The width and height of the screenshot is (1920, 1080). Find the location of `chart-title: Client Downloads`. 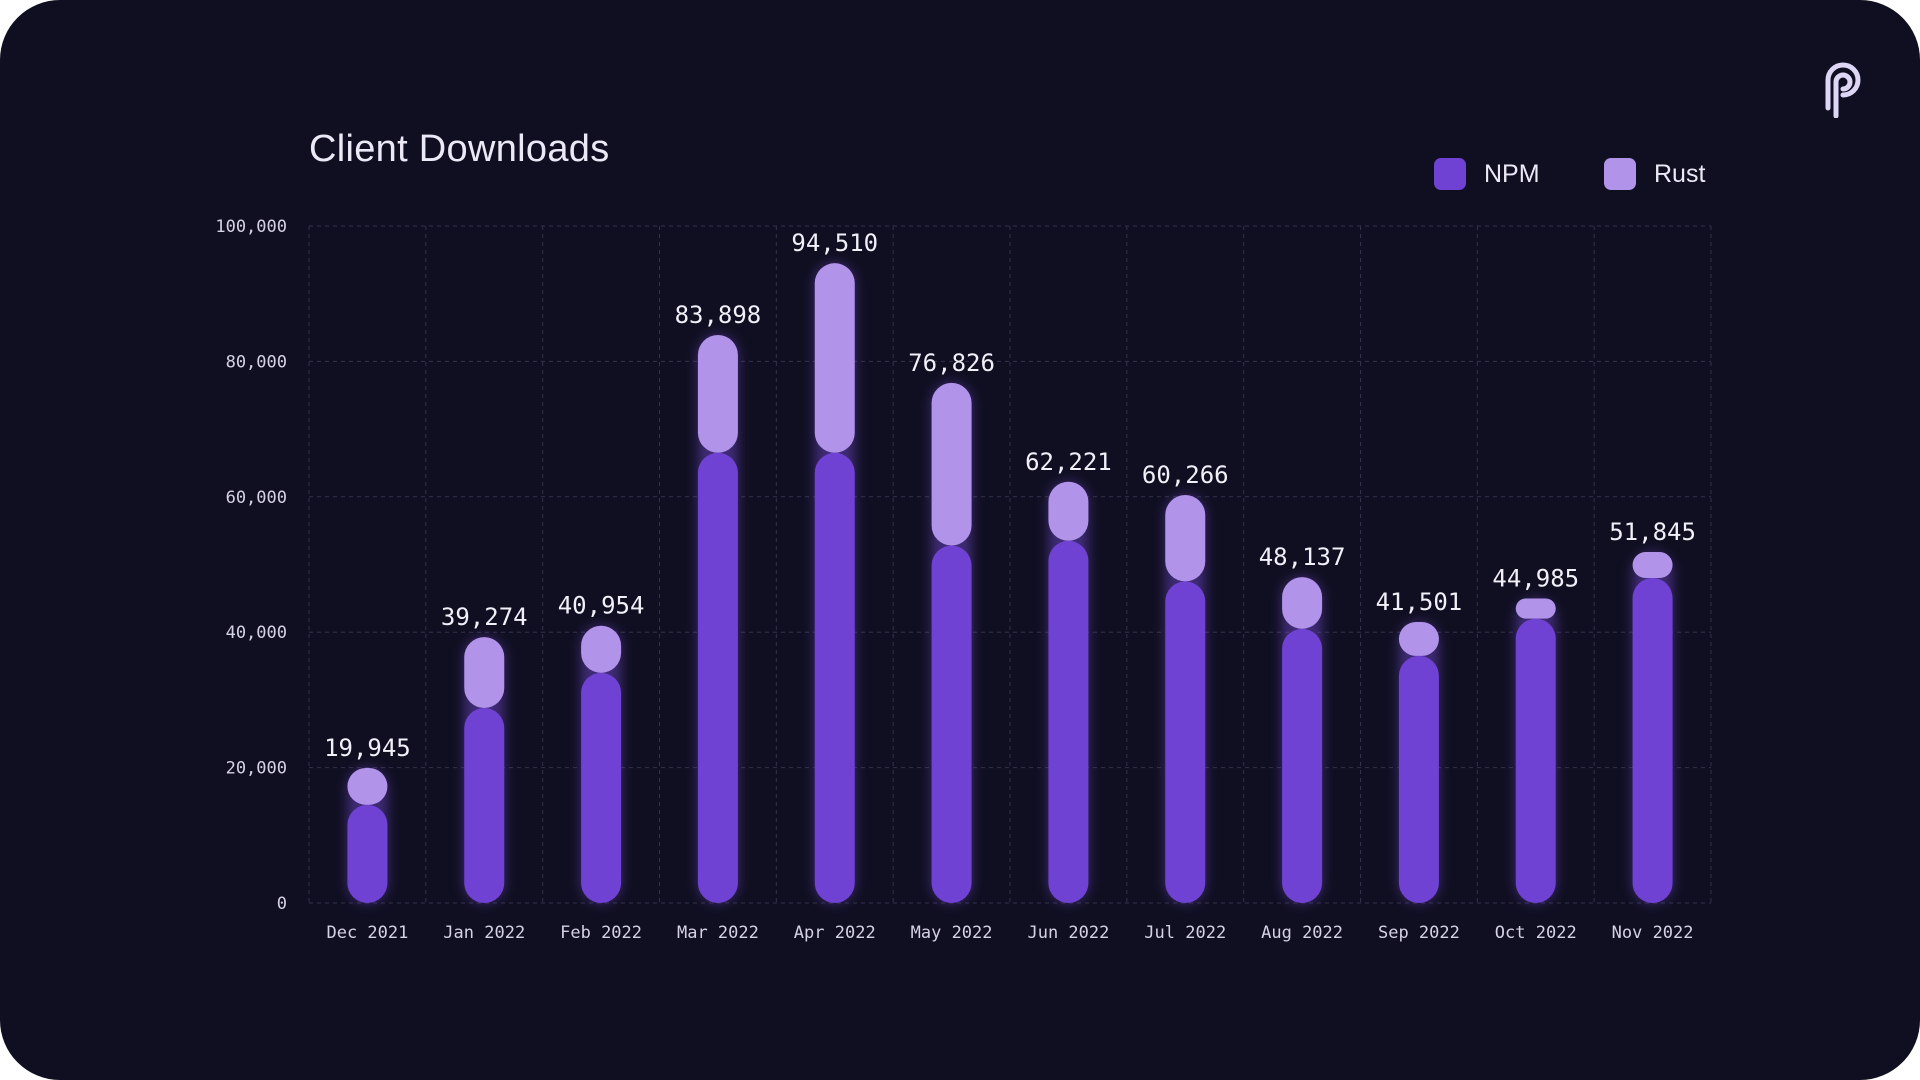

chart-title: Client Downloads is located at coordinates (459, 149).